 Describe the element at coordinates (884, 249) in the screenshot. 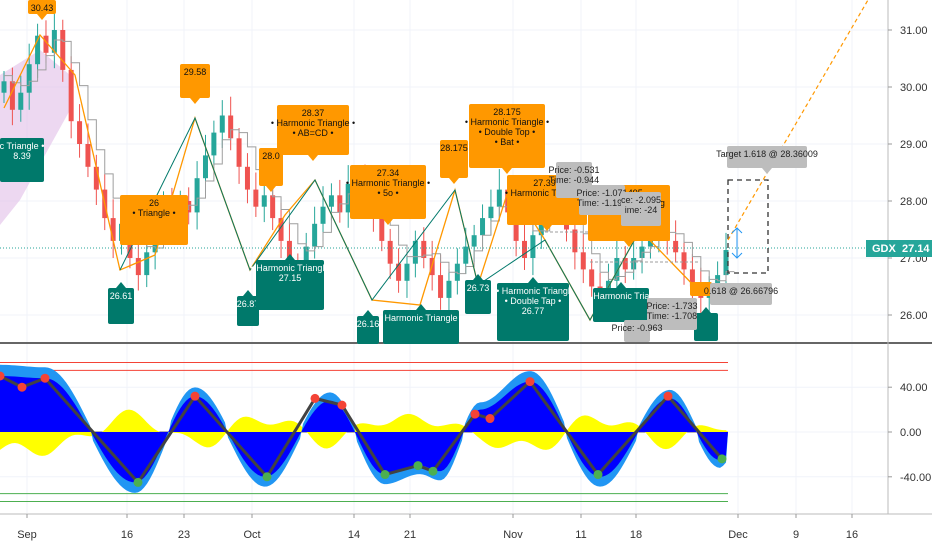

I see `symbol-label: GDX` at that location.